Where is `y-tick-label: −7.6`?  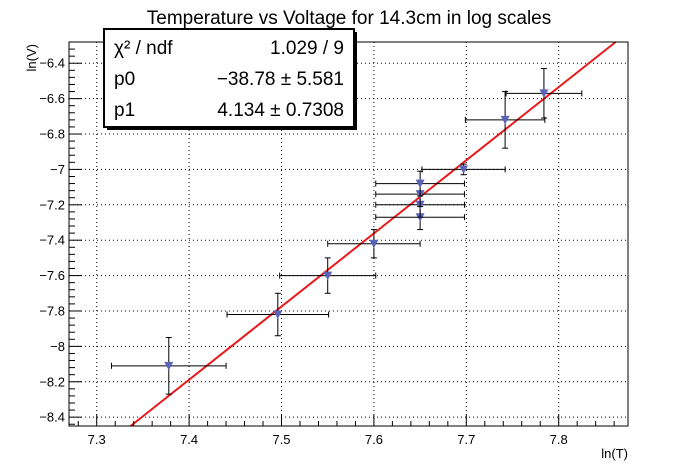 y-tick-label: −7.6 is located at coordinates (52, 275).